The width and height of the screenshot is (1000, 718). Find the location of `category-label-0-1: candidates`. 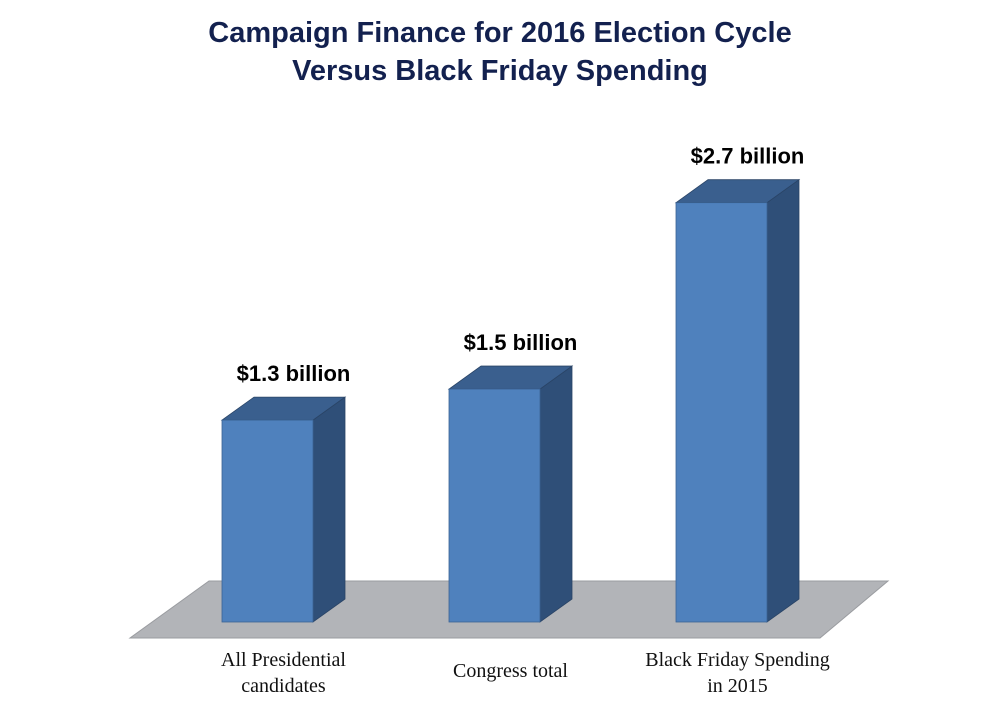

category-label-0-1: candidates is located at coordinates (283, 686).